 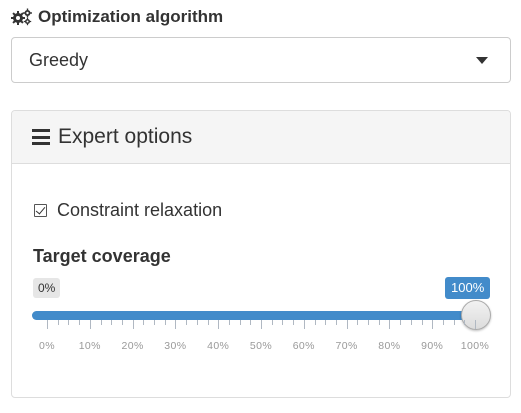 I want to click on constraint-relaxation-option: Constraint relaxation, so click(x=128, y=210).